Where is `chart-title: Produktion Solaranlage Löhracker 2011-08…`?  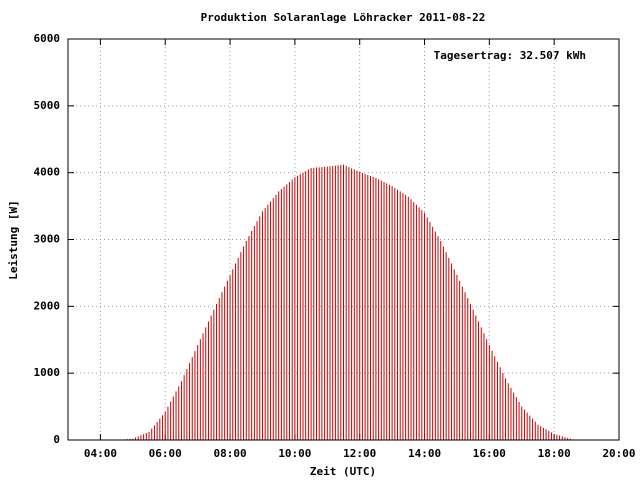
chart-title: Produktion Solaranlage Löhracker 2011-08… is located at coordinates (343, 17).